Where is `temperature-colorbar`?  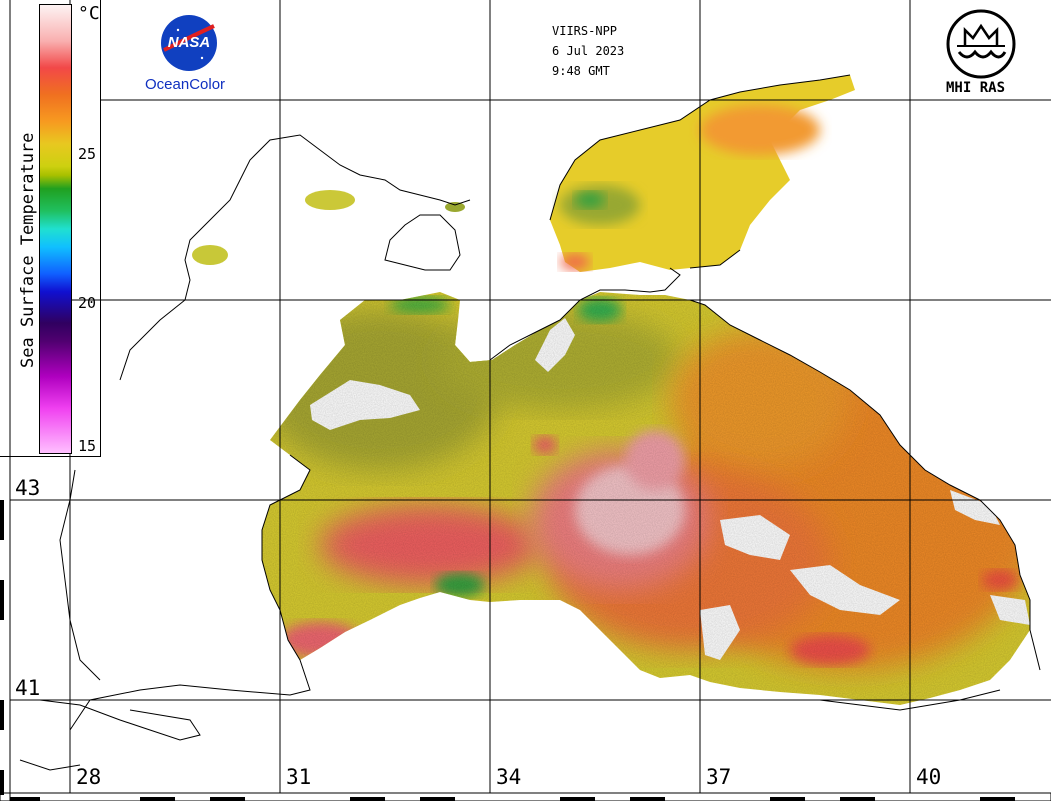 temperature-colorbar is located at coordinates (55, 229).